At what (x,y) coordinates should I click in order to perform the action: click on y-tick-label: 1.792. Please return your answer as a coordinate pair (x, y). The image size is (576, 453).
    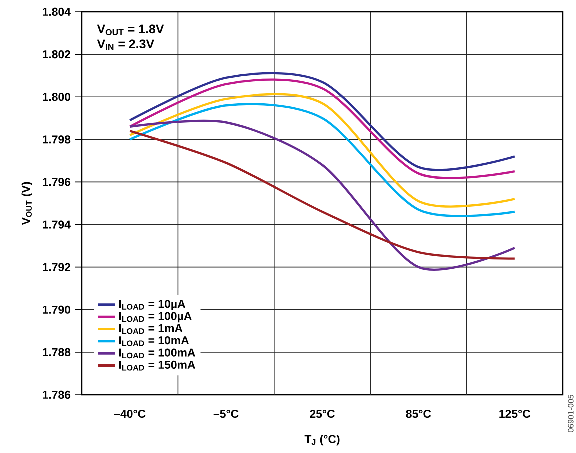
    Looking at the image, I should click on (57, 267).